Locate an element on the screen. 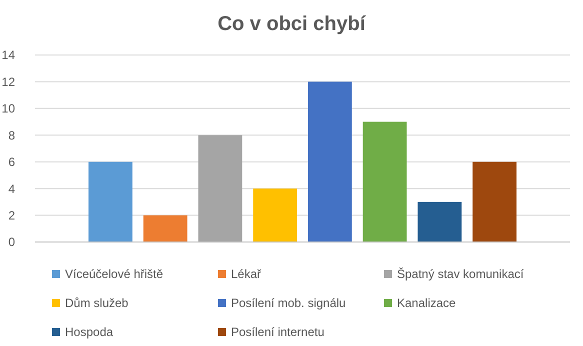 Image resolution: width=583 pixels, height=346 pixels. y-tick-label: 8 is located at coordinates (12, 135).